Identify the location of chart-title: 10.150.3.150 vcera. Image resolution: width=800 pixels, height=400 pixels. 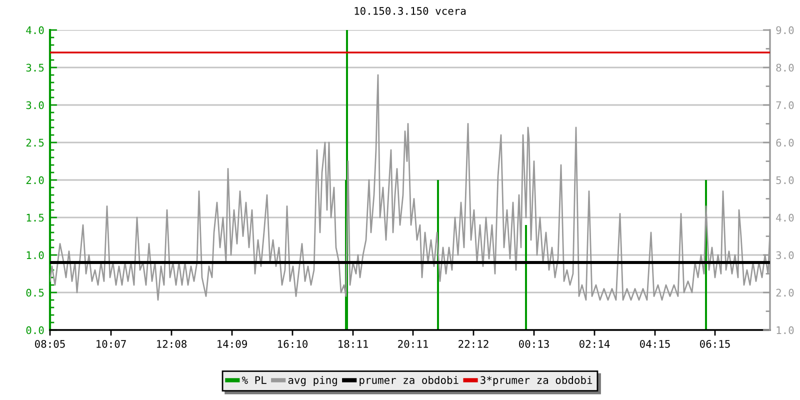
(410, 10).